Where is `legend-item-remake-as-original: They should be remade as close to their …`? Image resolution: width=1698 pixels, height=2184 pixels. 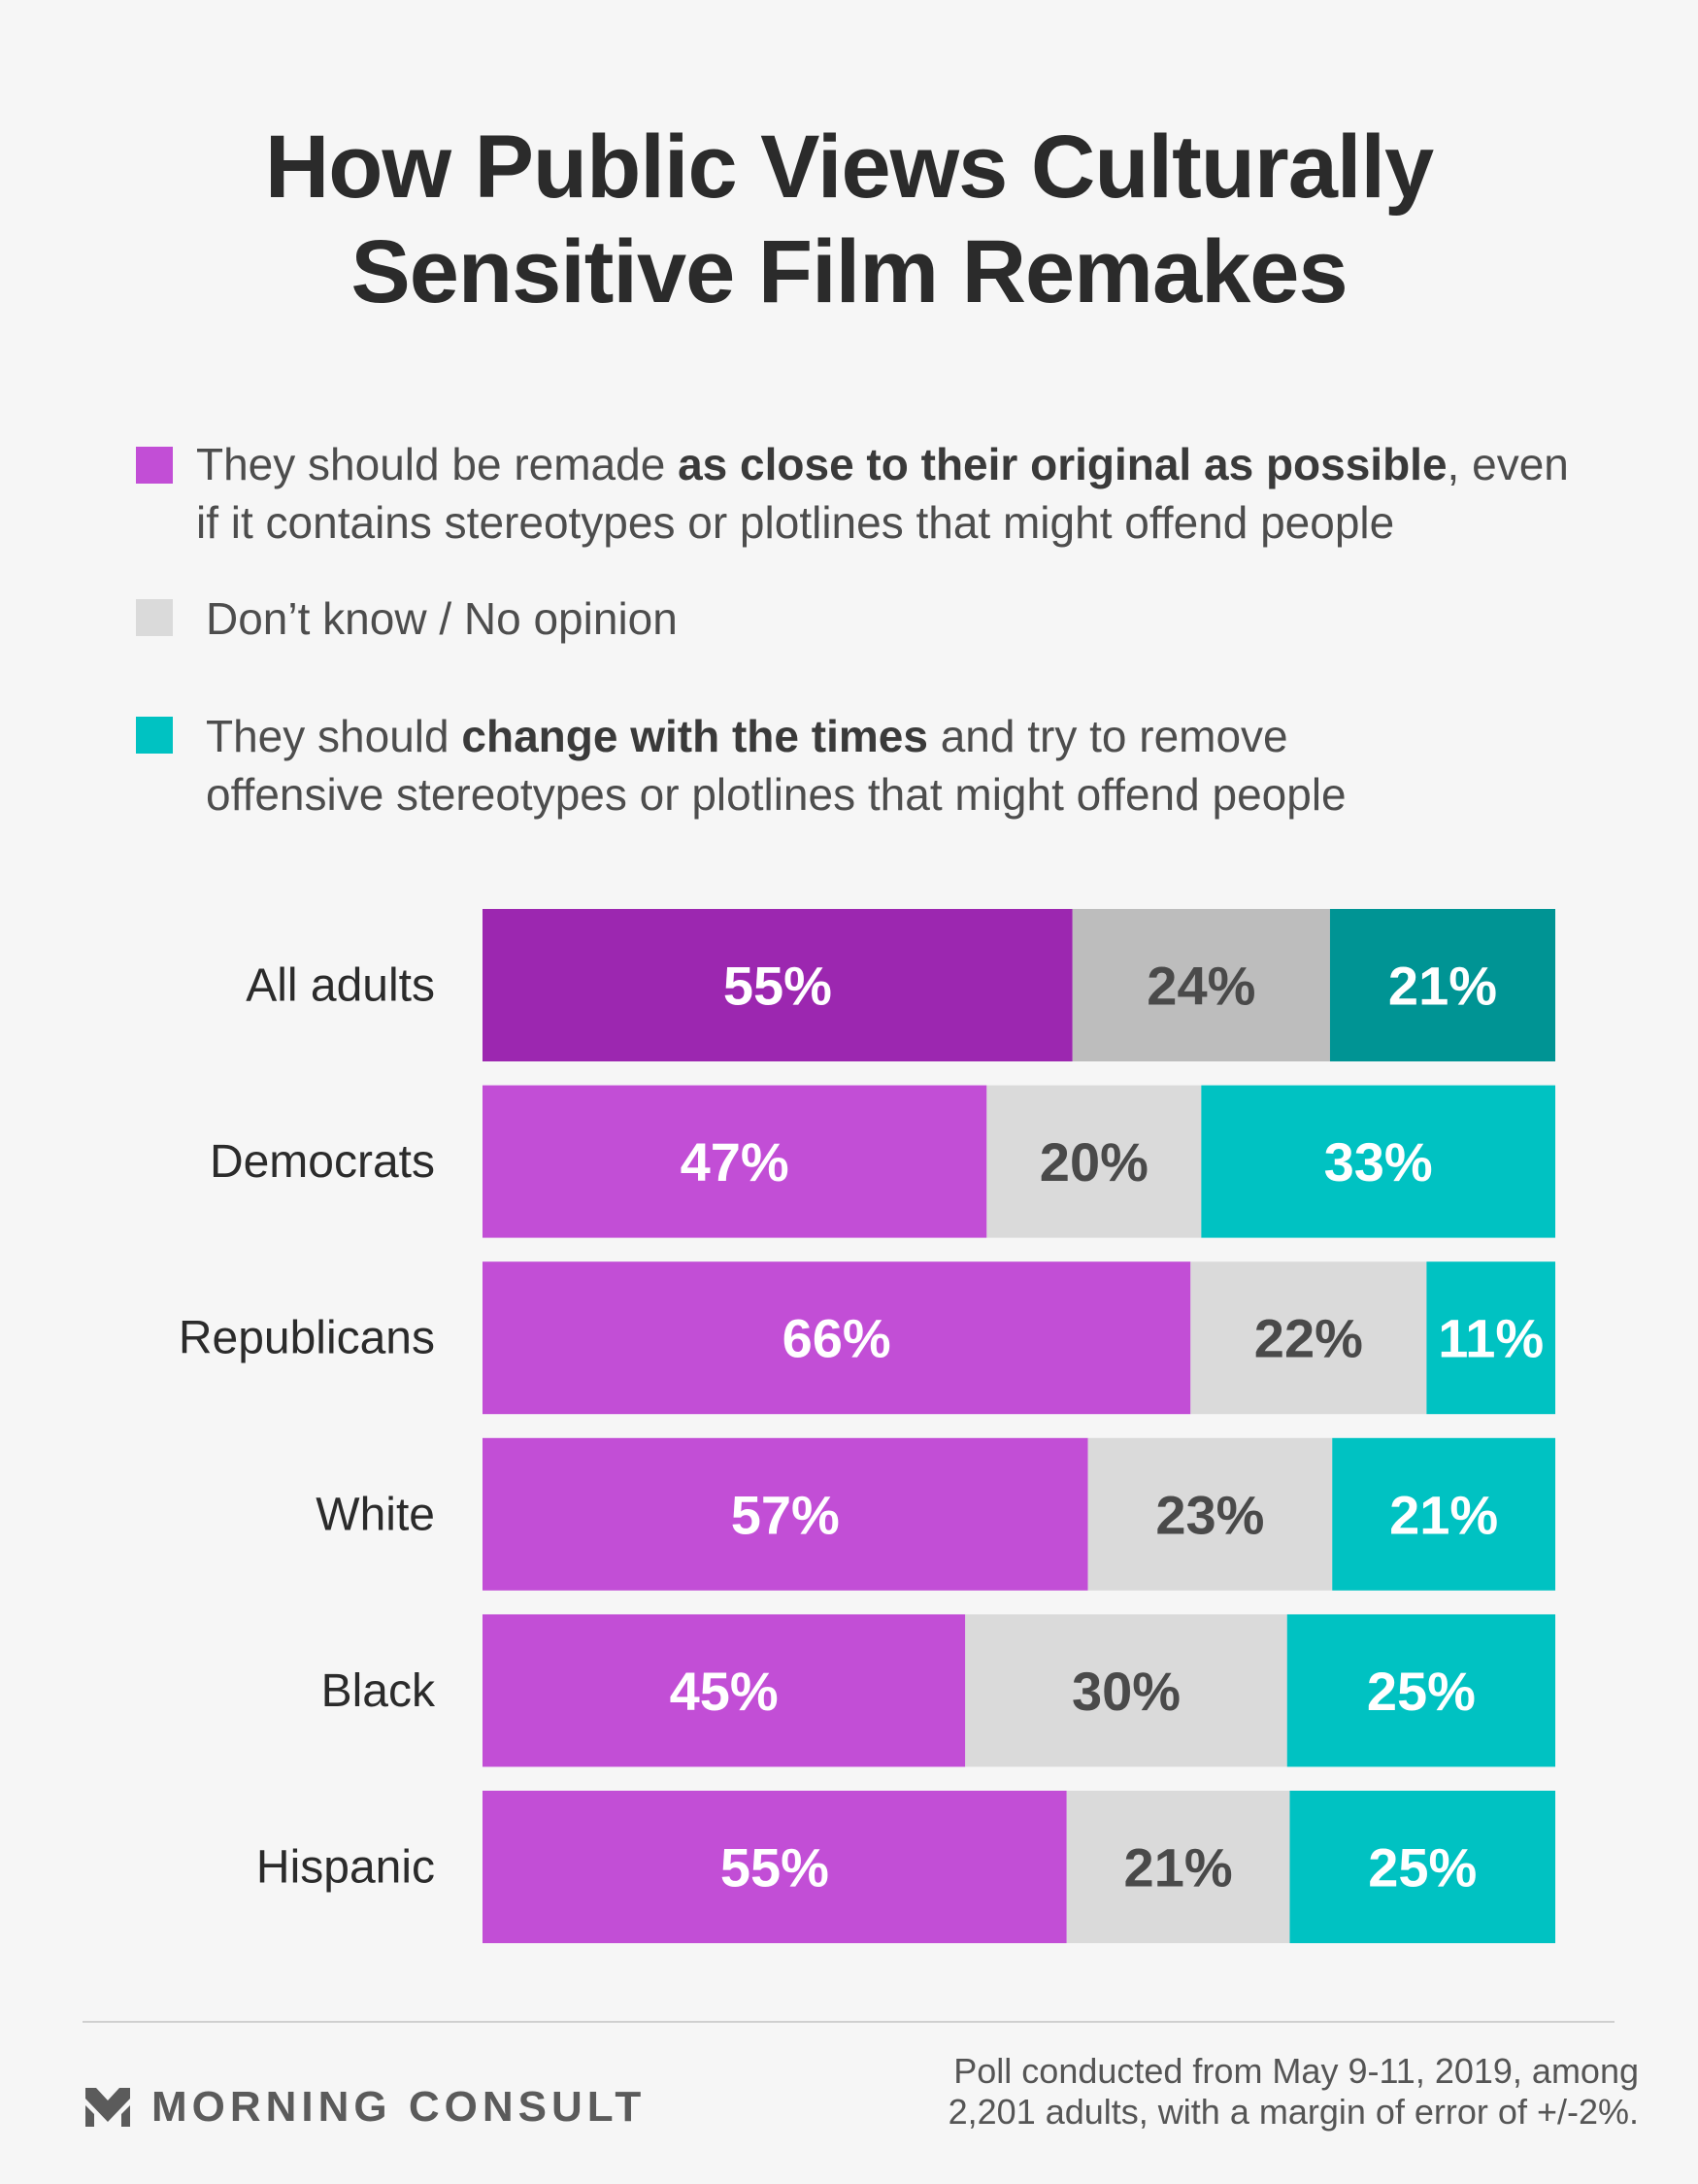
legend-item-remake-as-original: They should be remade as close to their … is located at coordinates (874, 505).